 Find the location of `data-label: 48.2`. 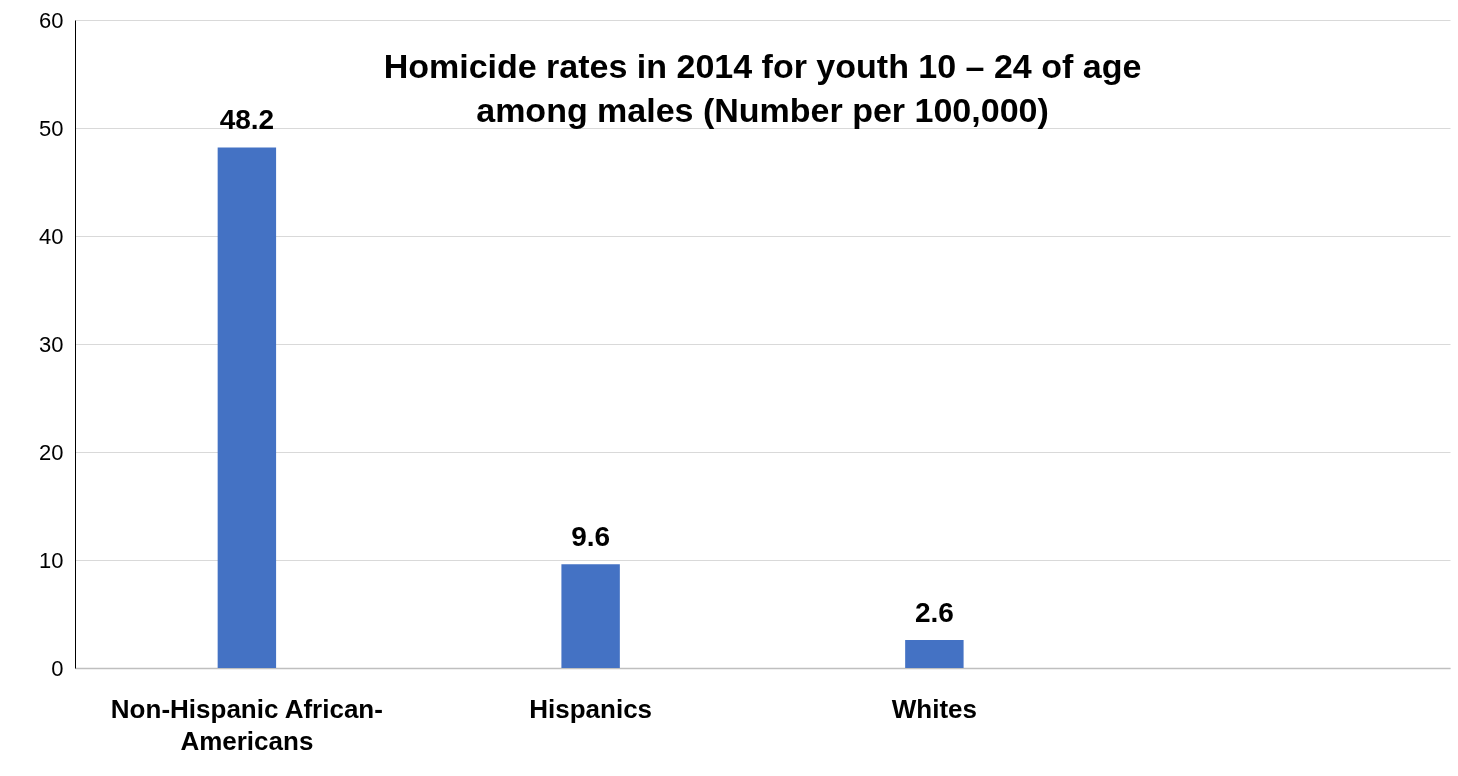

data-label: 48.2 is located at coordinates (247, 120).